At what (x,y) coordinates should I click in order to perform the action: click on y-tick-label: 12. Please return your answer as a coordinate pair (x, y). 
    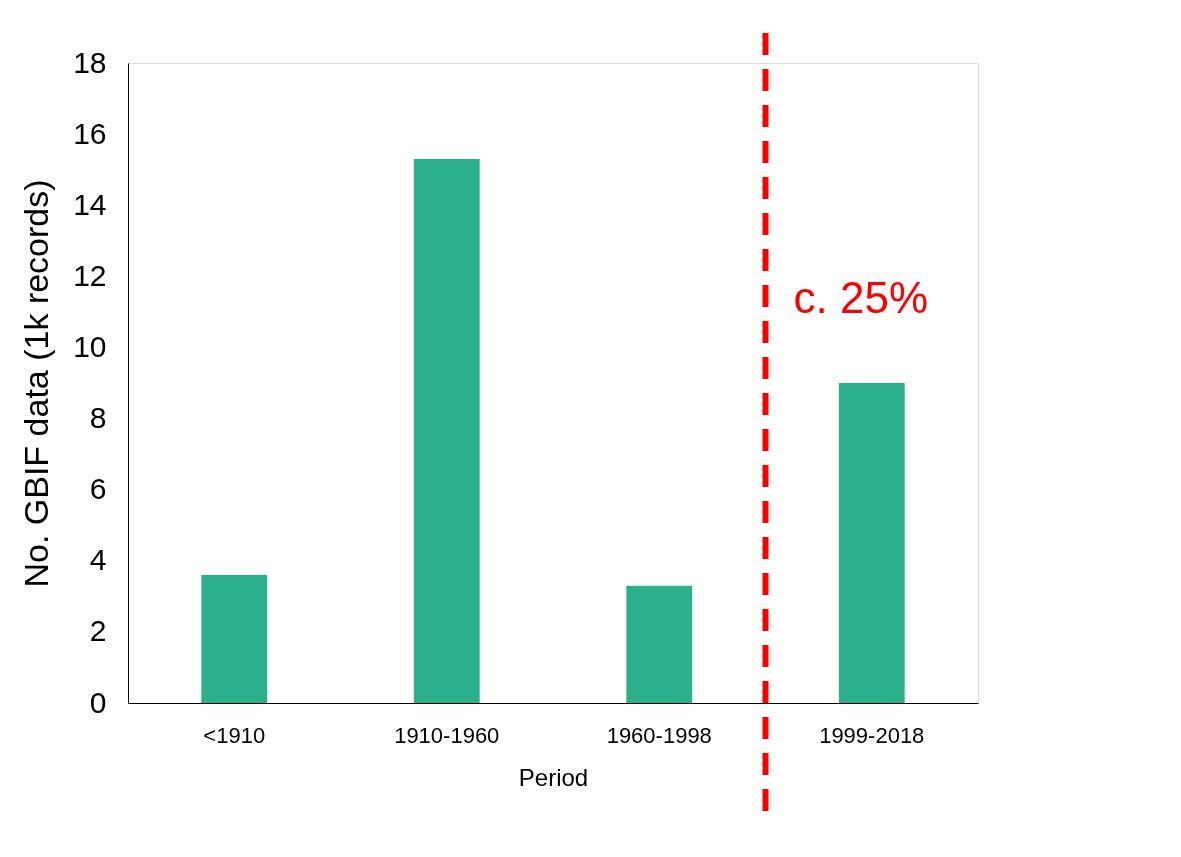
    Looking at the image, I should click on (90, 275).